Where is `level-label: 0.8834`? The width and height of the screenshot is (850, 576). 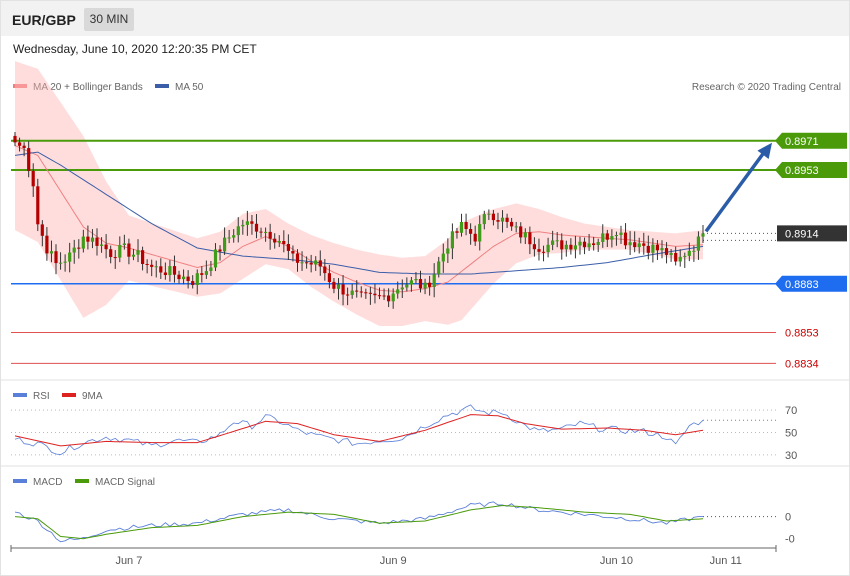 level-label: 0.8834 is located at coordinates (802, 364).